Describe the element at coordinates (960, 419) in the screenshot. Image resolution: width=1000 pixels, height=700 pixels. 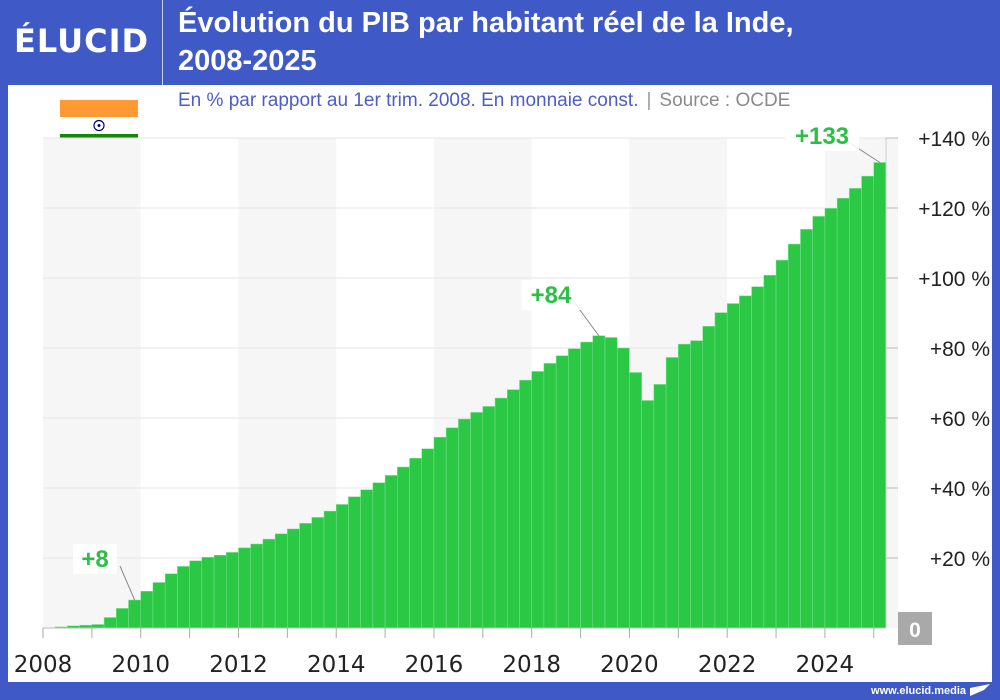
I see `y-tick-label: +60 %` at that location.